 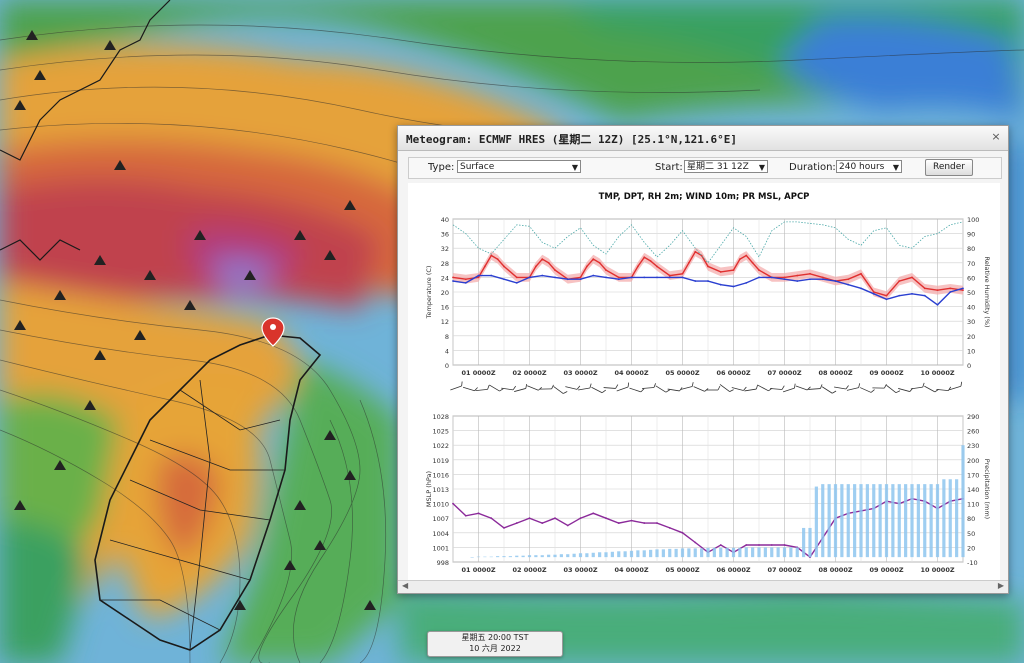 What do you see at coordinates (886, 373) in the screenshot?
I see `x-tick-label: 09 0000Z` at bounding box center [886, 373].